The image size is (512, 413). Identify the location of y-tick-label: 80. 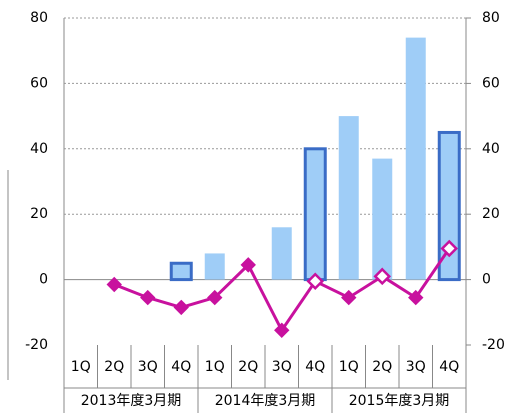
(39, 18).